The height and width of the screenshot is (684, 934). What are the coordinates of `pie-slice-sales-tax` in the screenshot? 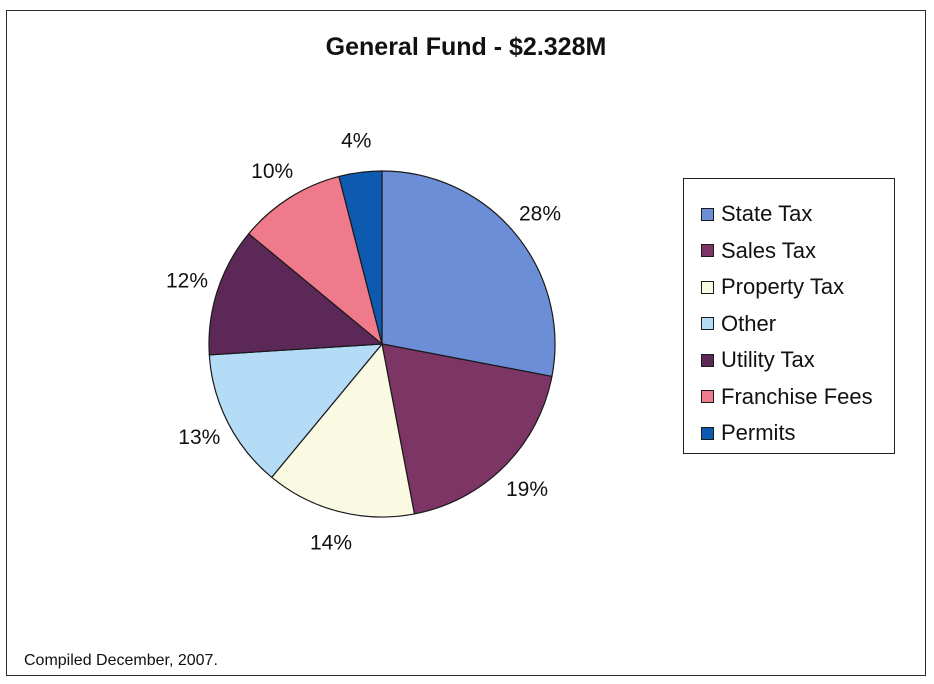 It's located at (467, 429).